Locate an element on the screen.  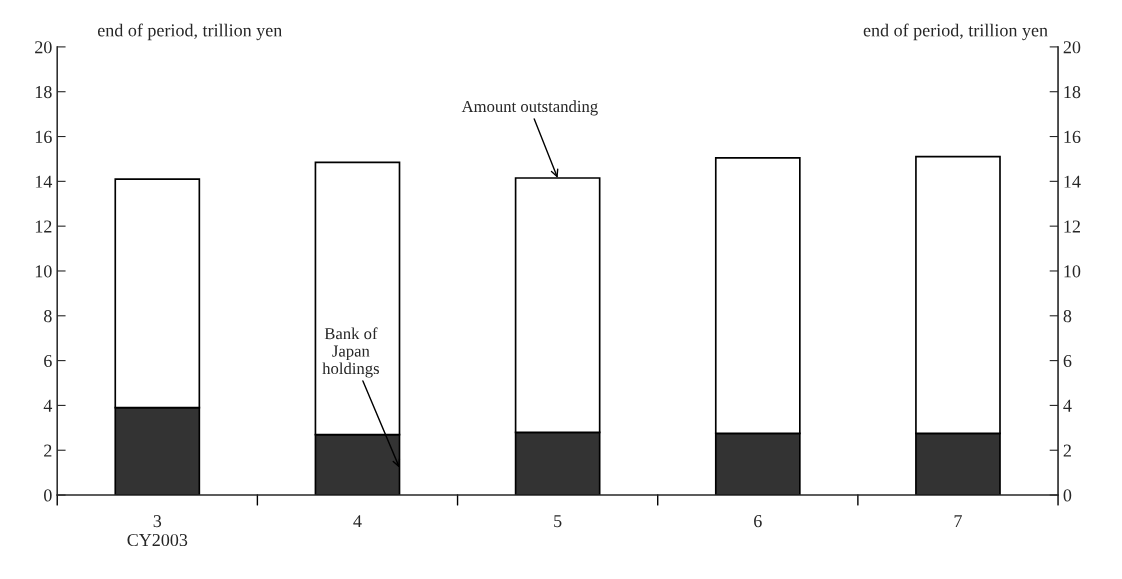
y2-tick-label: 18 is located at coordinates (1072, 92).